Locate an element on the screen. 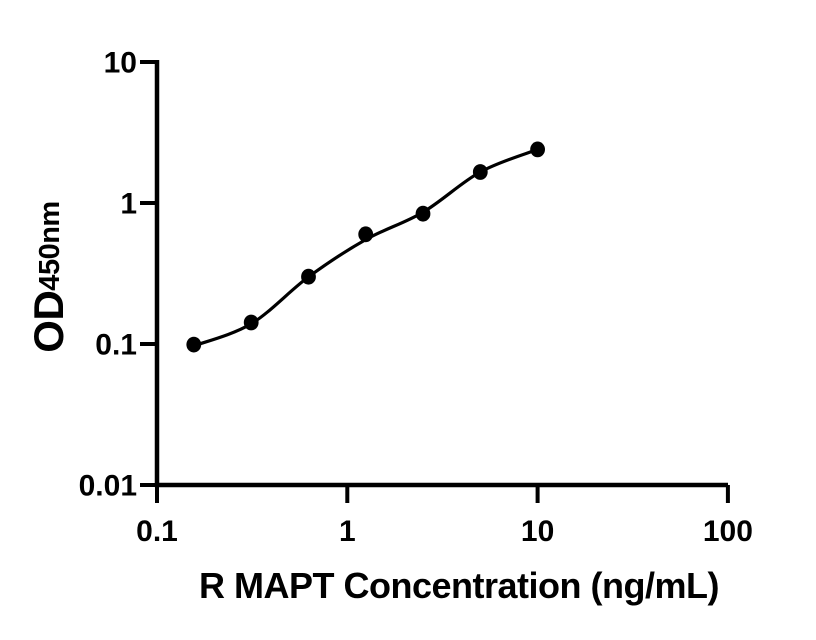  fit-curve is located at coordinates (366, 247).